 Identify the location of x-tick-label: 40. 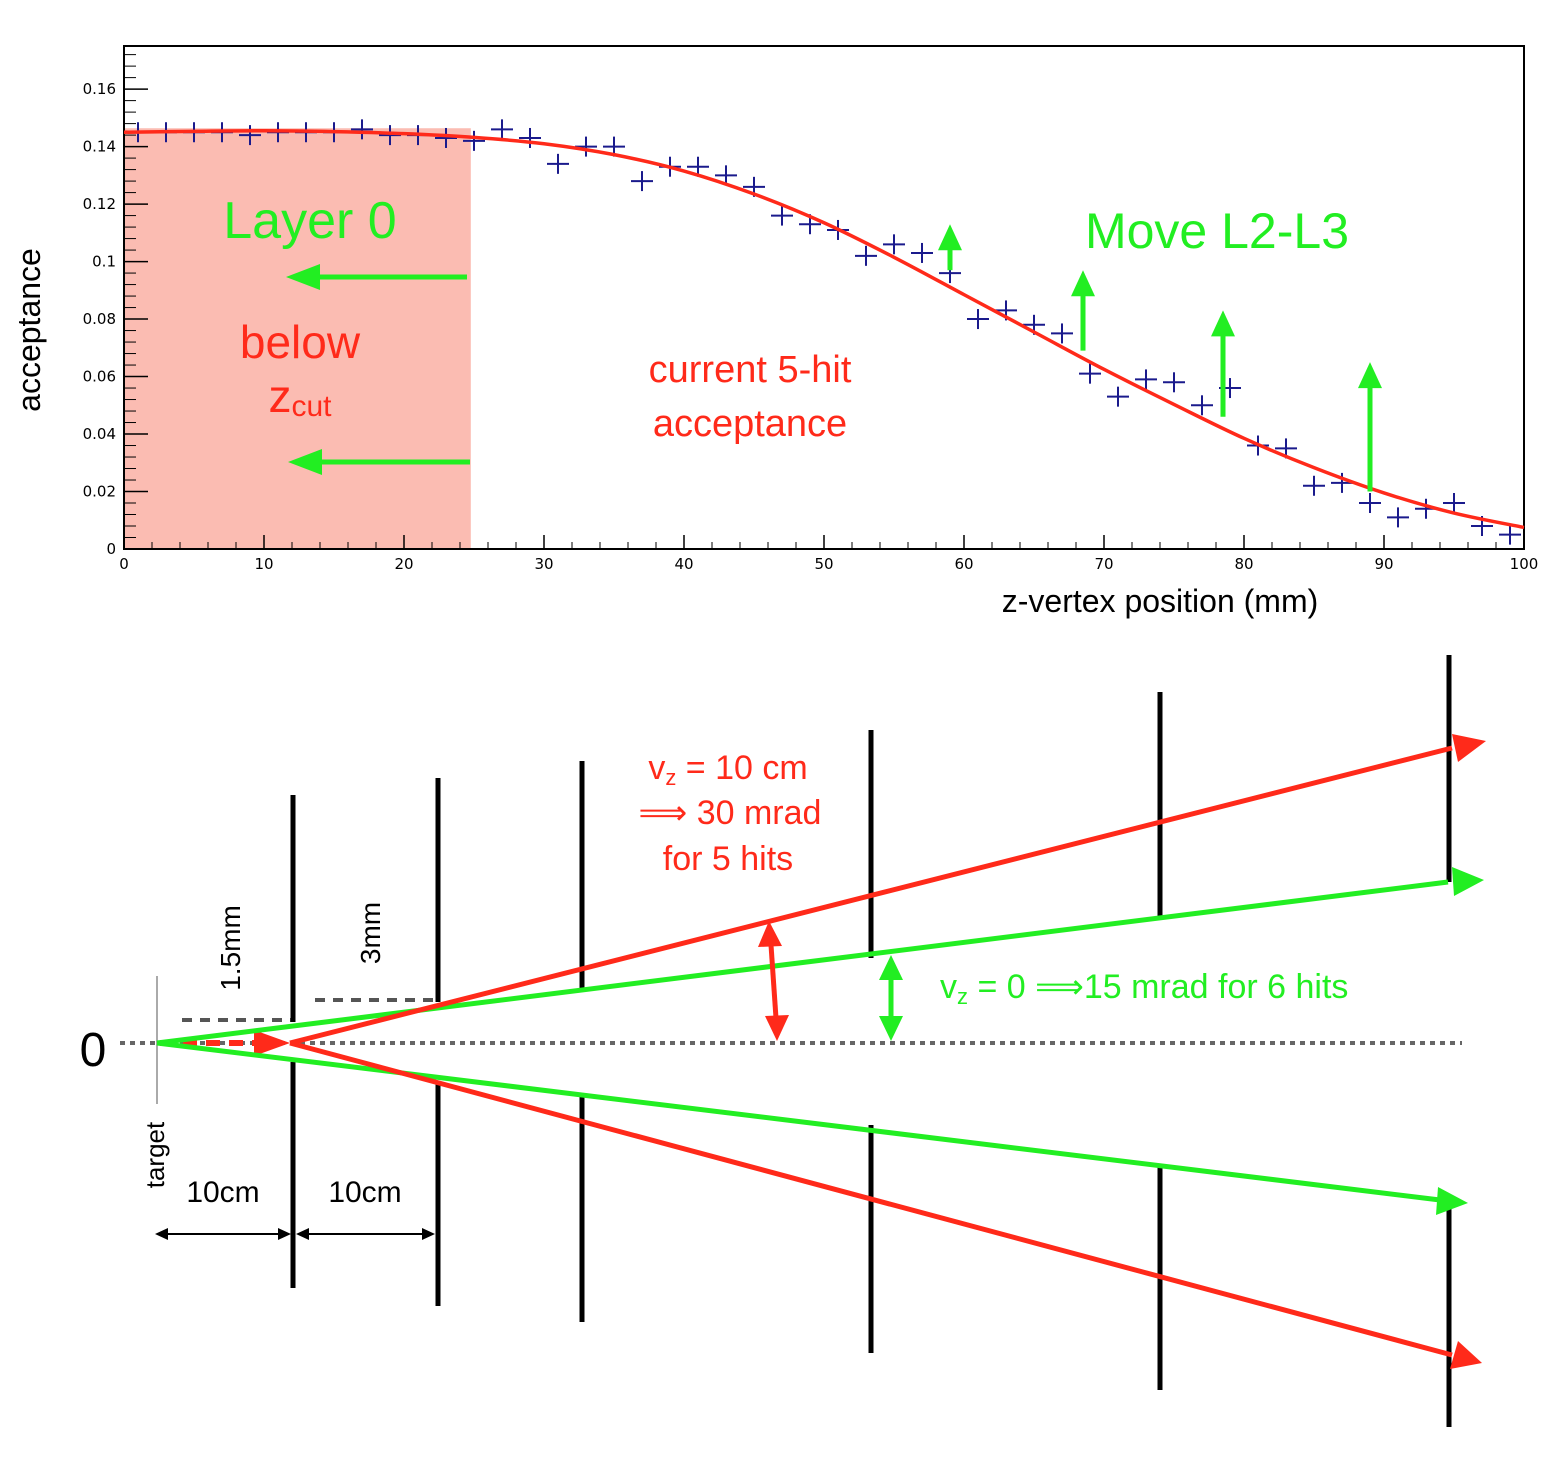
(683, 564).